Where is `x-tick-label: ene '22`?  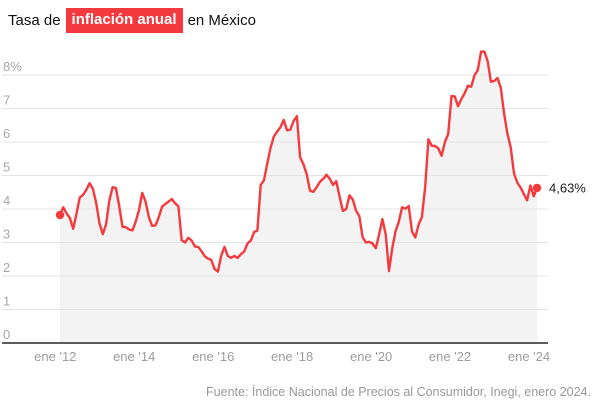 x-tick-label: ene '22 is located at coordinates (450, 356).